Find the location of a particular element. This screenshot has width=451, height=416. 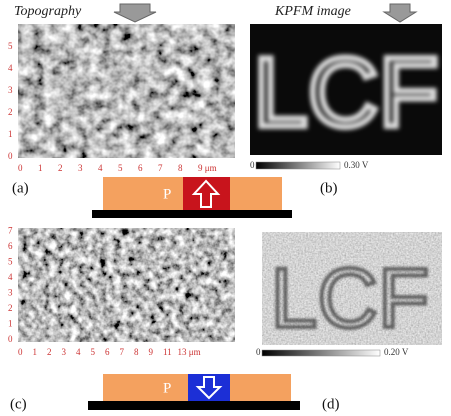

y-tick-label: 6 is located at coordinates (10, 246).